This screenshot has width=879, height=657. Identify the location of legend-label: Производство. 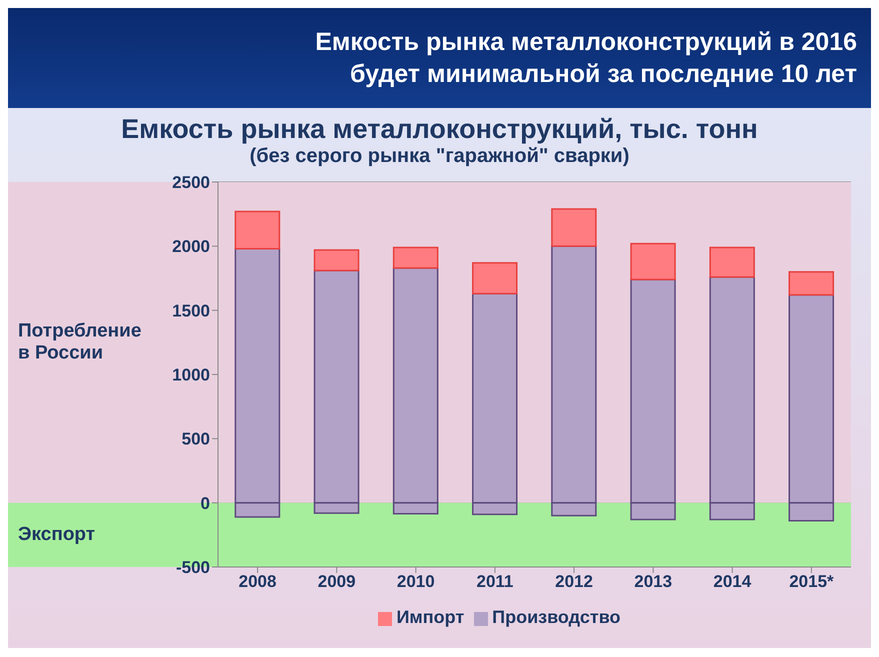
(556, 617).